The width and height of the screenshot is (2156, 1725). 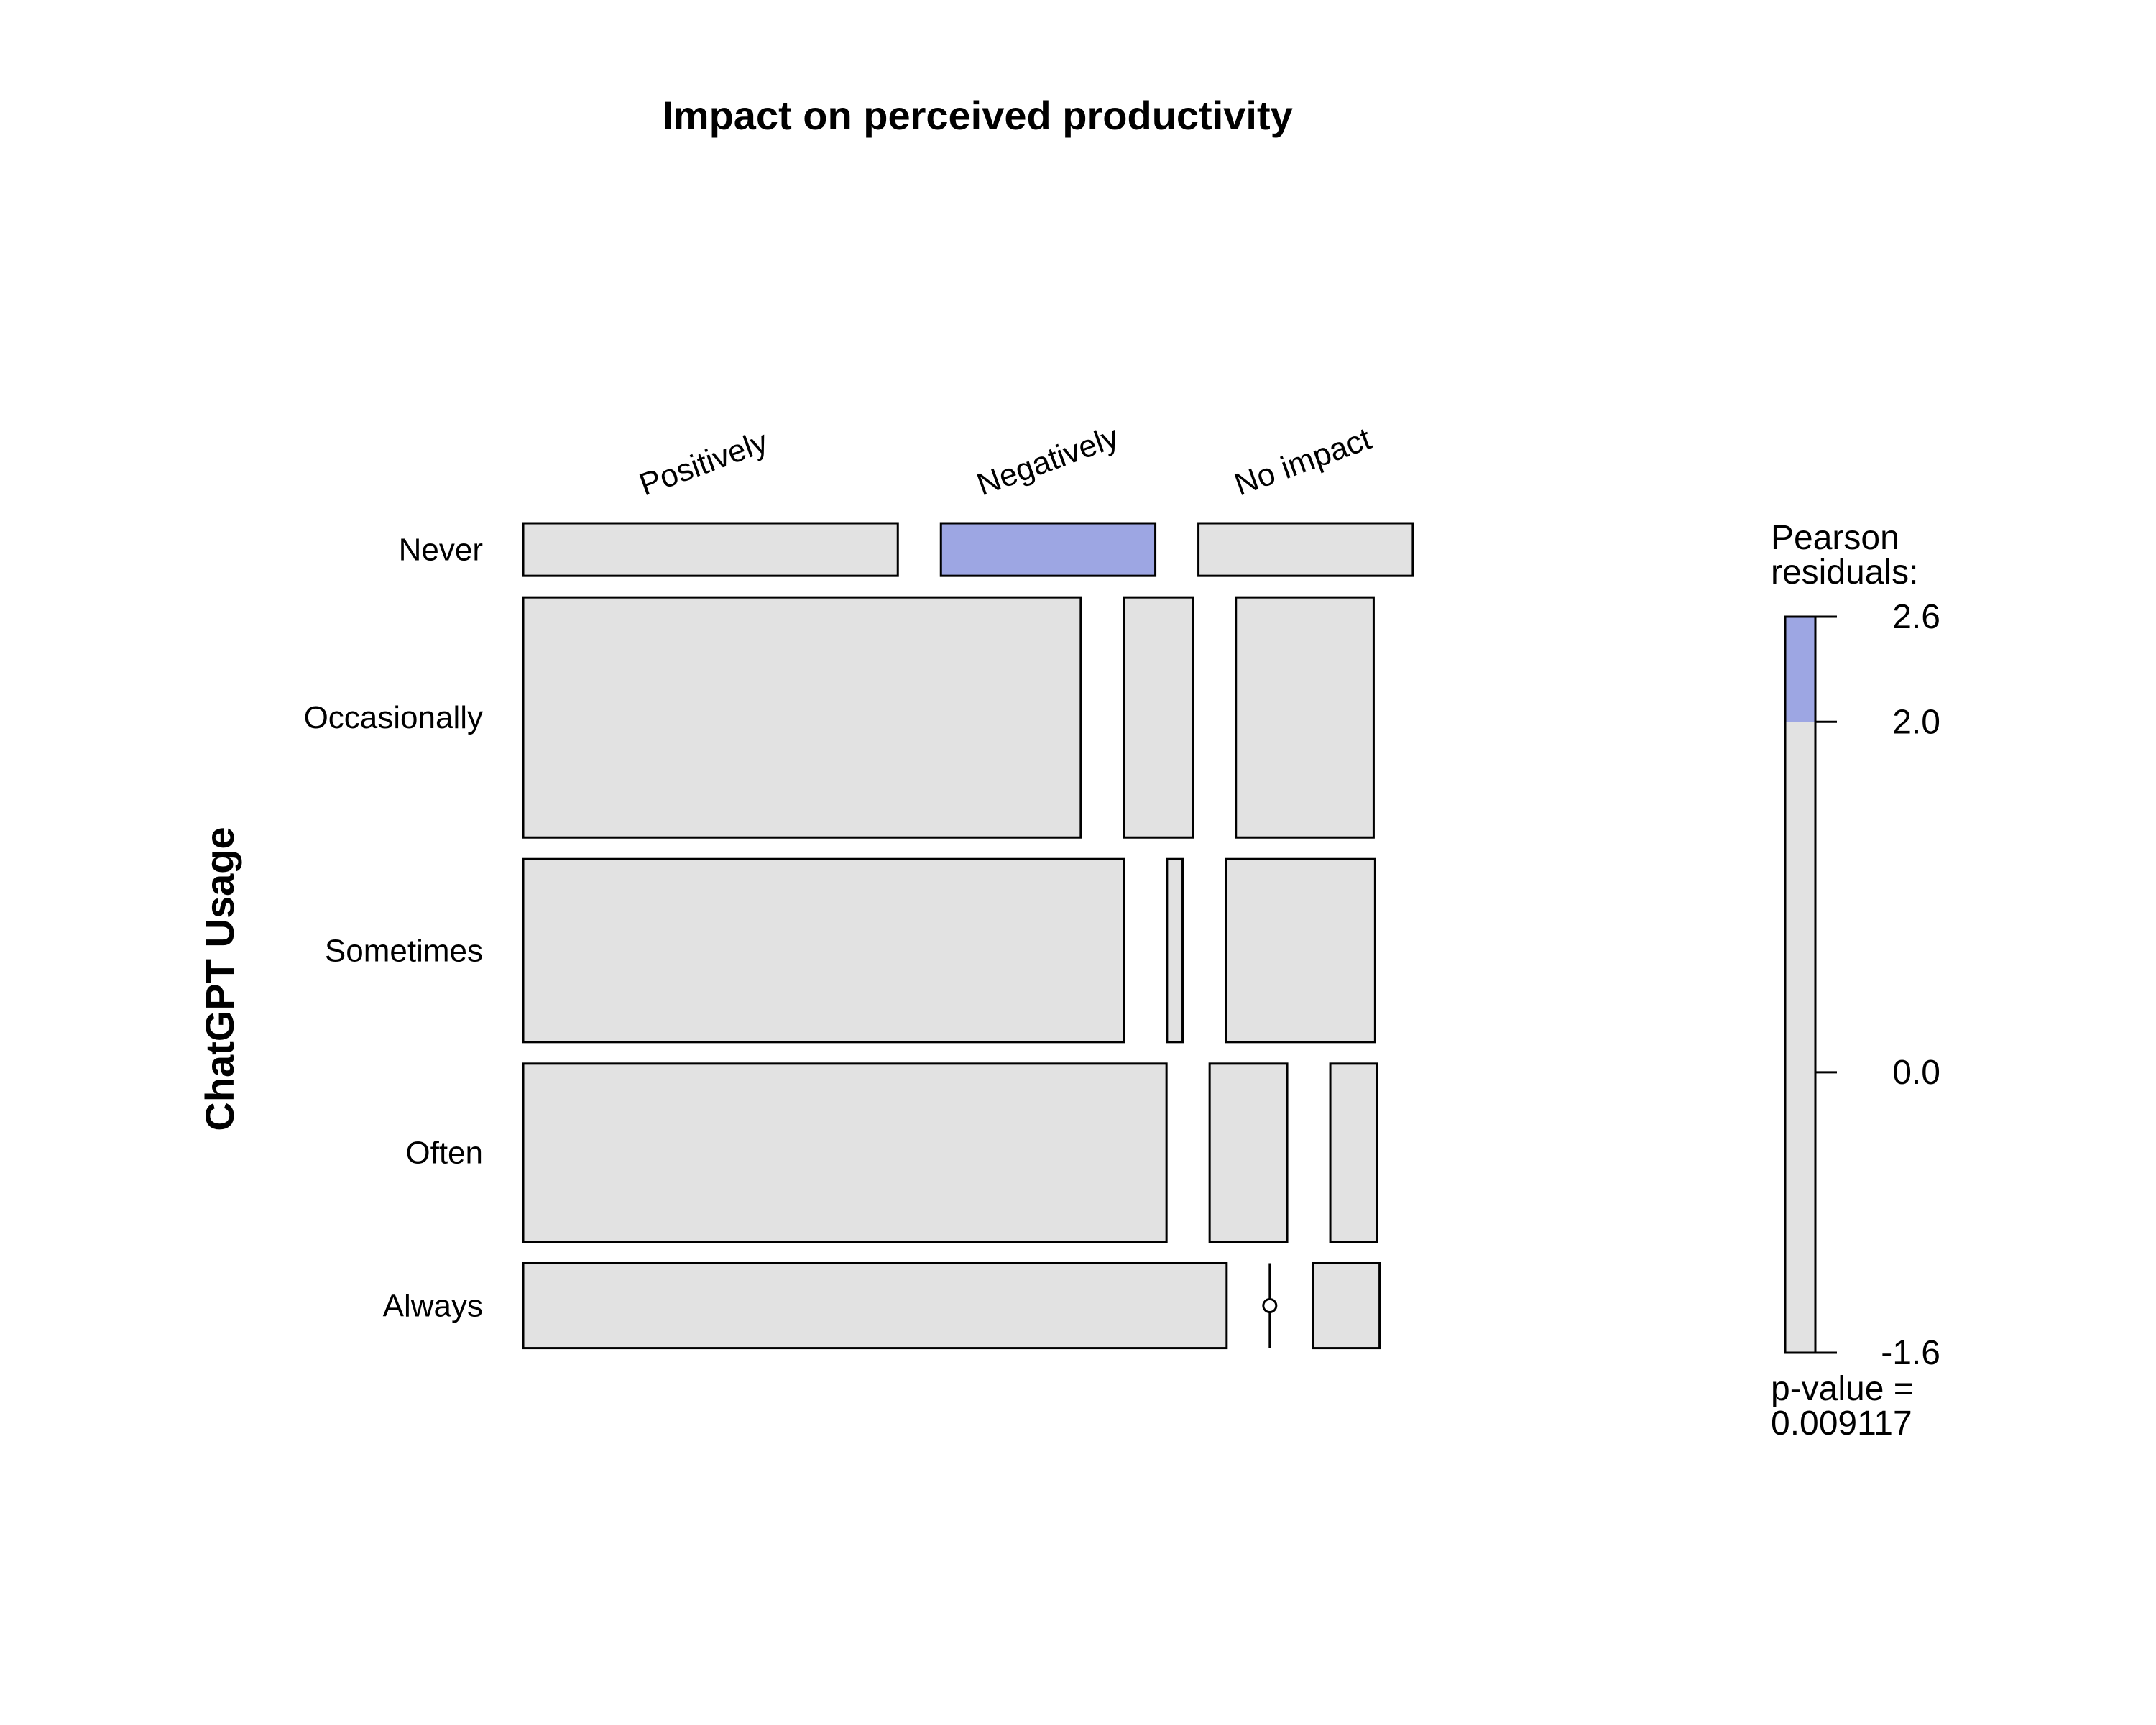 I want to click on column-labels: Positively Negatively No impact, so click(x=1005, y=460).